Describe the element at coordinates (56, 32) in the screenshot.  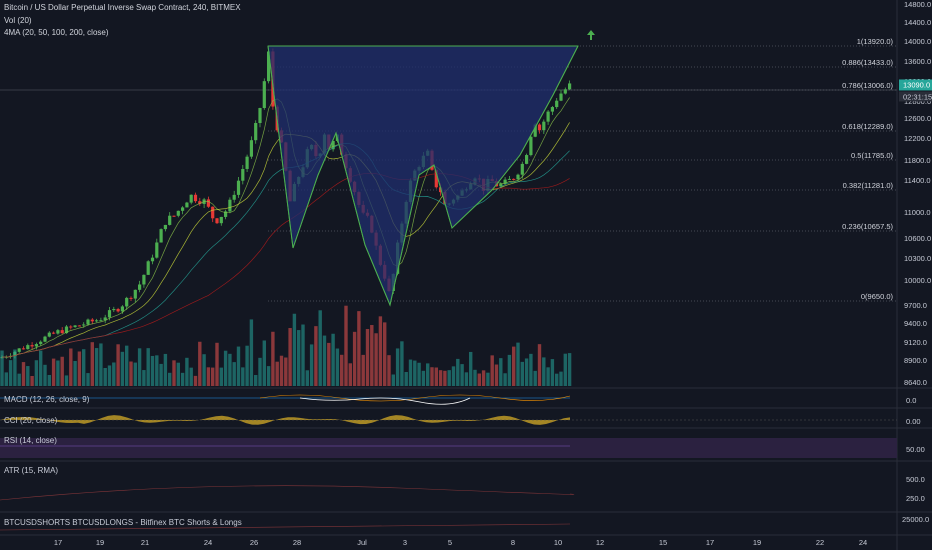
I see `moving-average-legend: 4MA (20, 50, 100, 200, close)` at that location.